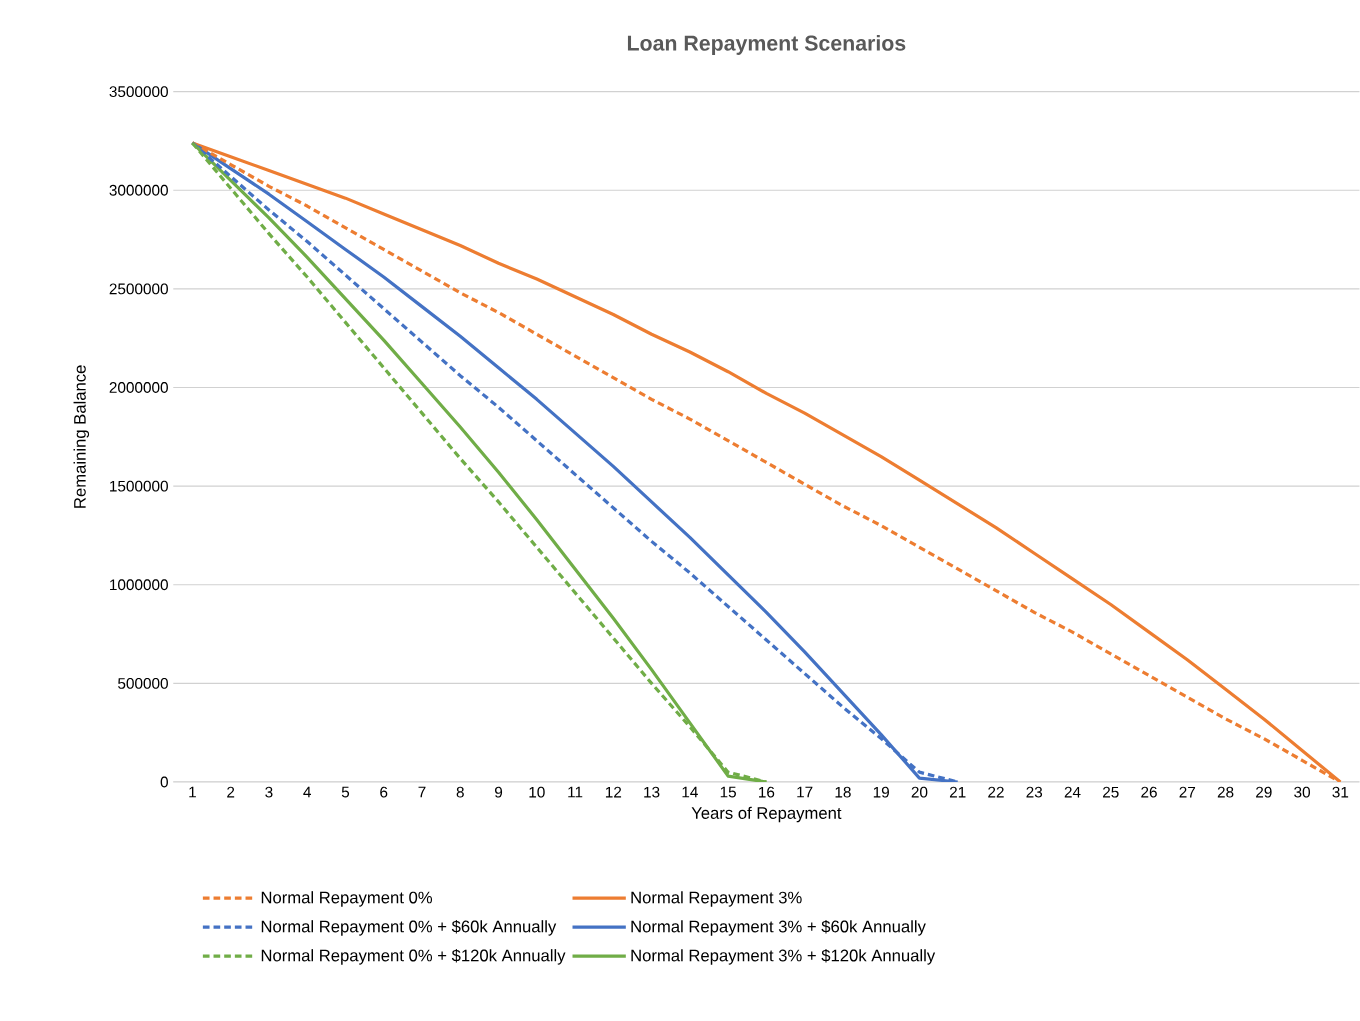 Image resolution: width=1360 pixels, height=1021 pixels. Describe the element at coordinates (537, 792) in the screenshot. I see `x-tick-label: 10` at that location.